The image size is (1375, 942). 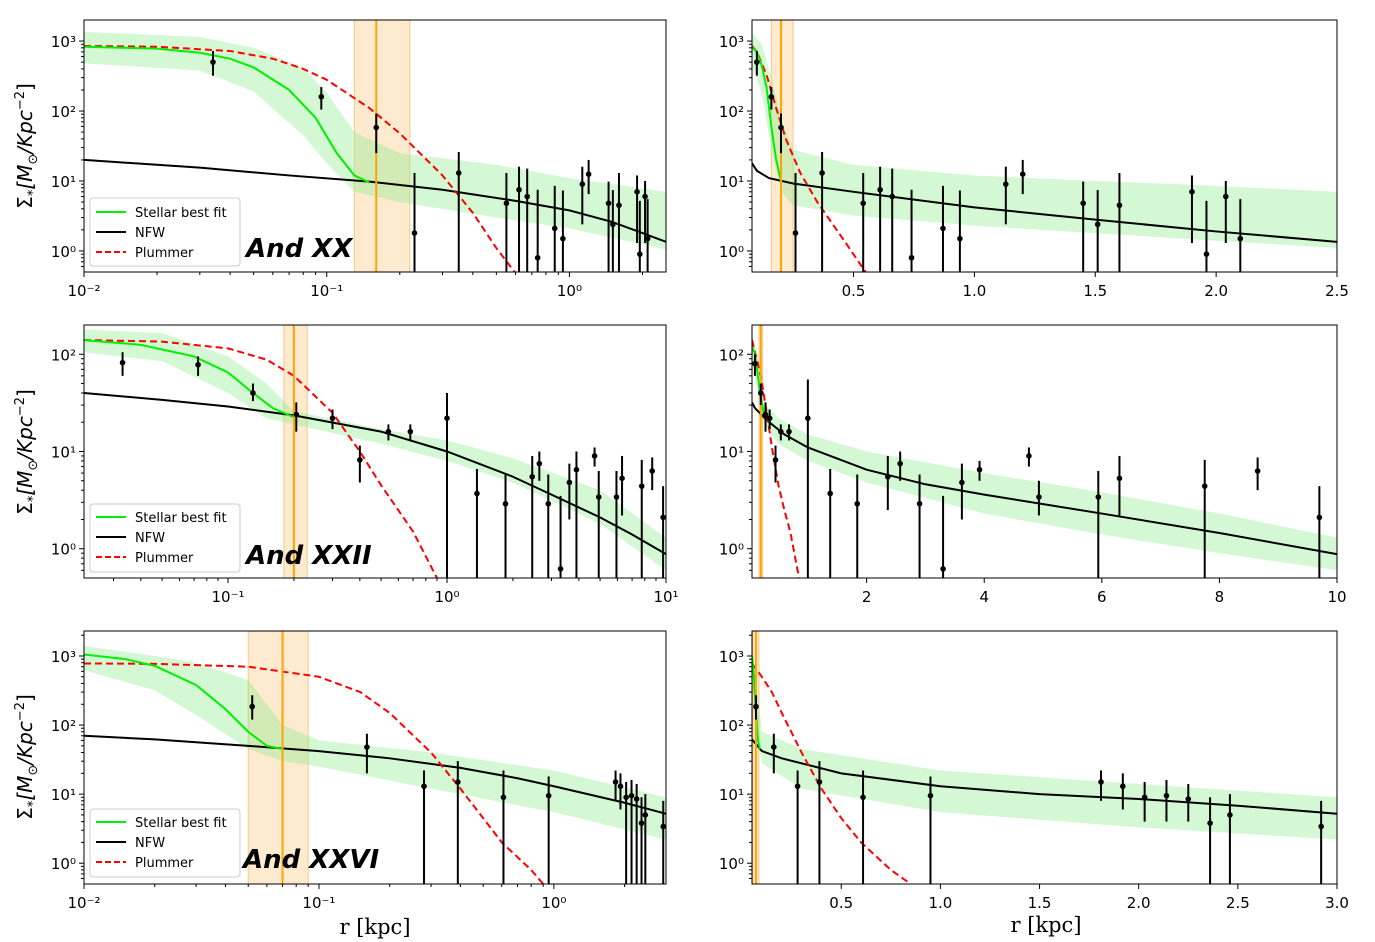 I want to click on legend-and-xxvi: Stellar best fit NFW Plummer, so click(x=165, y=843).